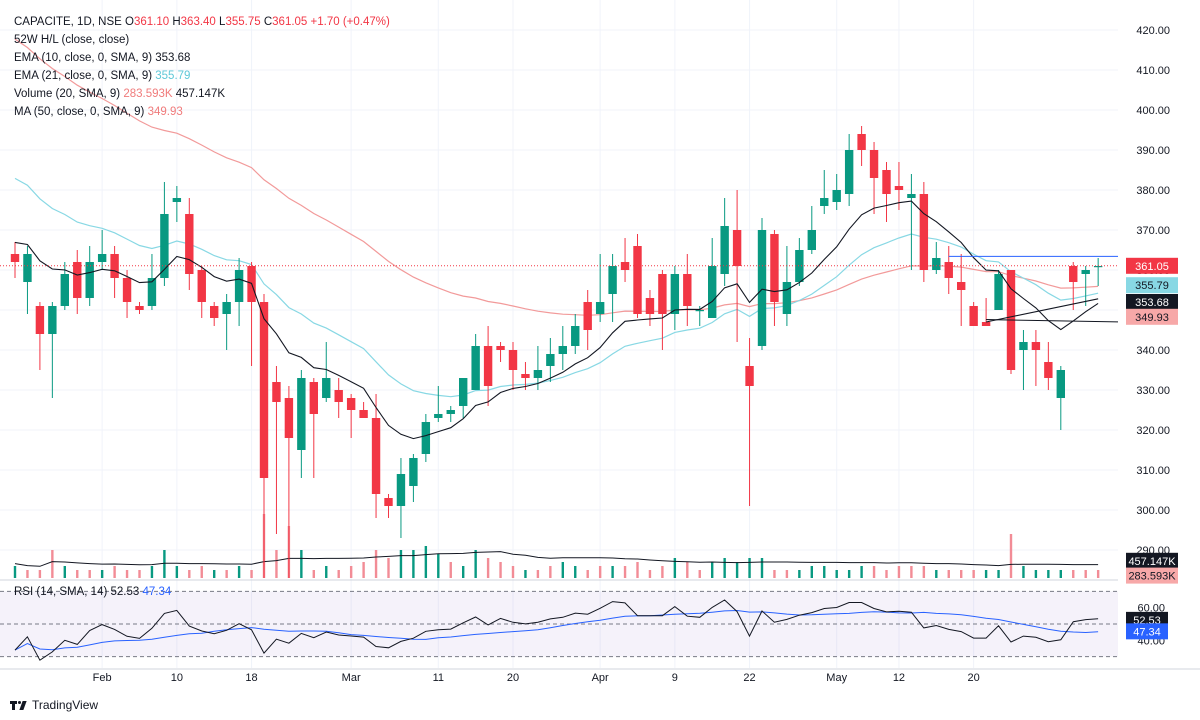  I want to click on low-label: L, so click(222, 22).